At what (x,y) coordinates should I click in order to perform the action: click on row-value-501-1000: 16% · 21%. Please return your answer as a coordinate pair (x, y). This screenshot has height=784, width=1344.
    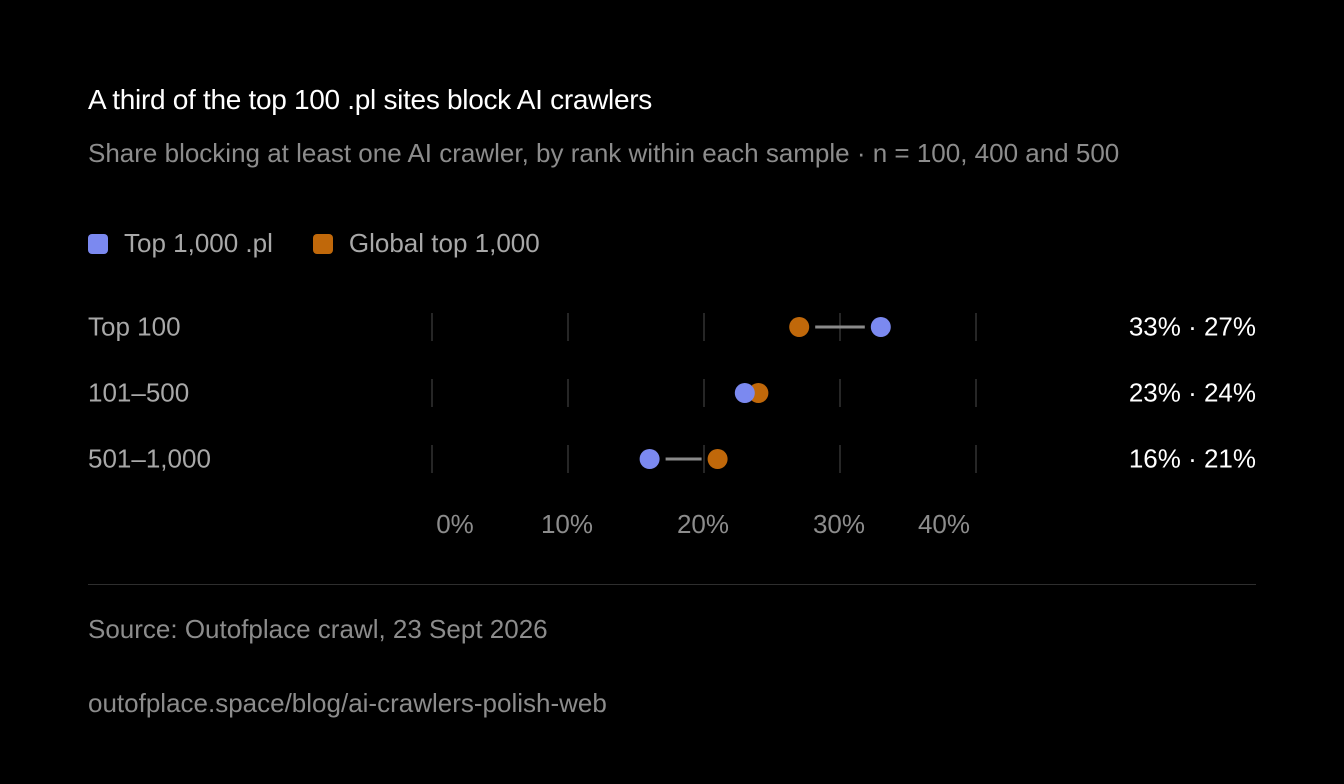
    Looking at the image, I should click on (1192, 458).